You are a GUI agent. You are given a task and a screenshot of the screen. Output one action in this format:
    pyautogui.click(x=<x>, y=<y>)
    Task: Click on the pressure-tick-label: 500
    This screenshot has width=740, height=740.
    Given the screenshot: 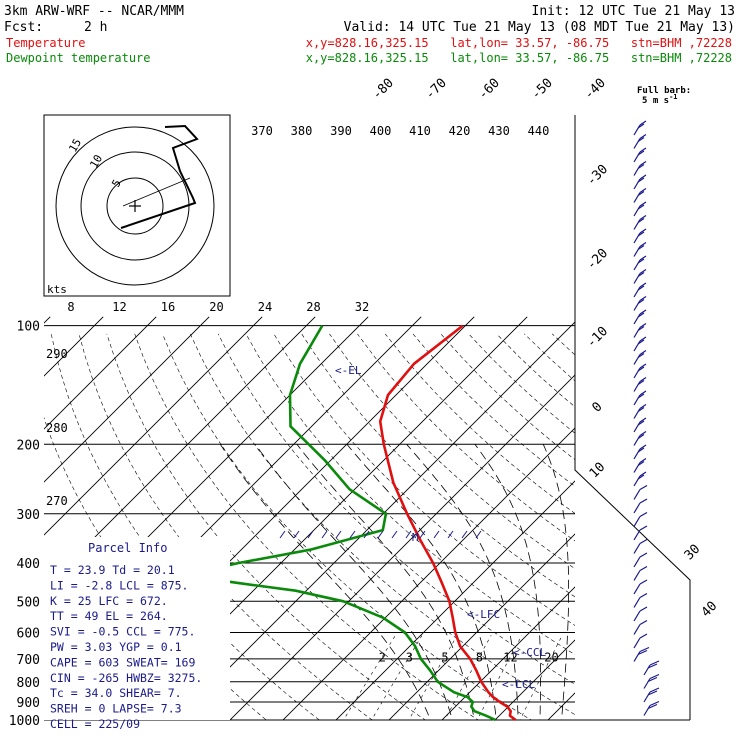 What is the action you would take?
    pyautogui.click(x=28, y=602)
    